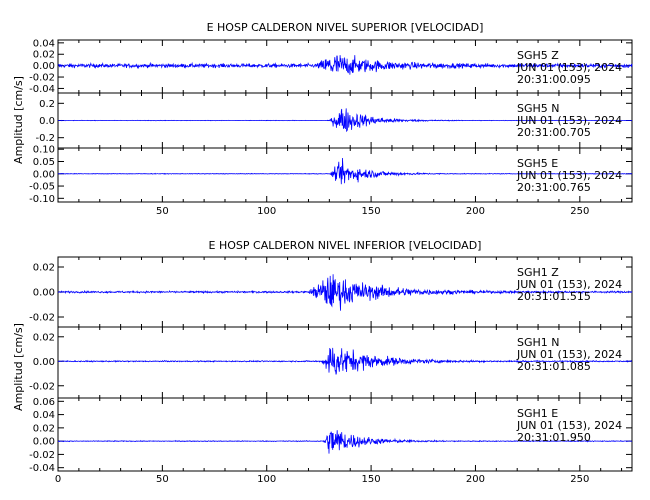 This screenshot has height=500, width=650. I want to click on x-tick-label: 0, so click(58, 479).